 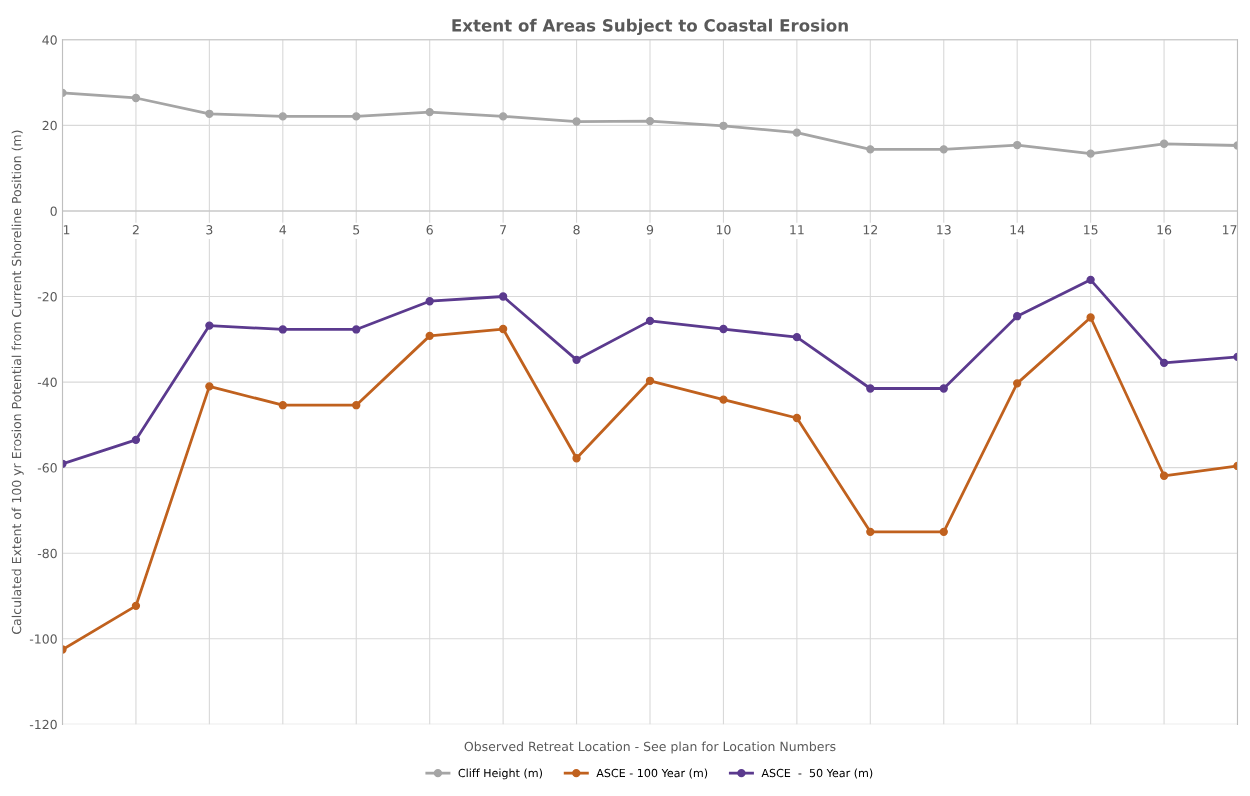 What do you see at coordinates (576, 230) in the screenshot?
I see `x-tick-label: 8` at bounding box center [576, 230].